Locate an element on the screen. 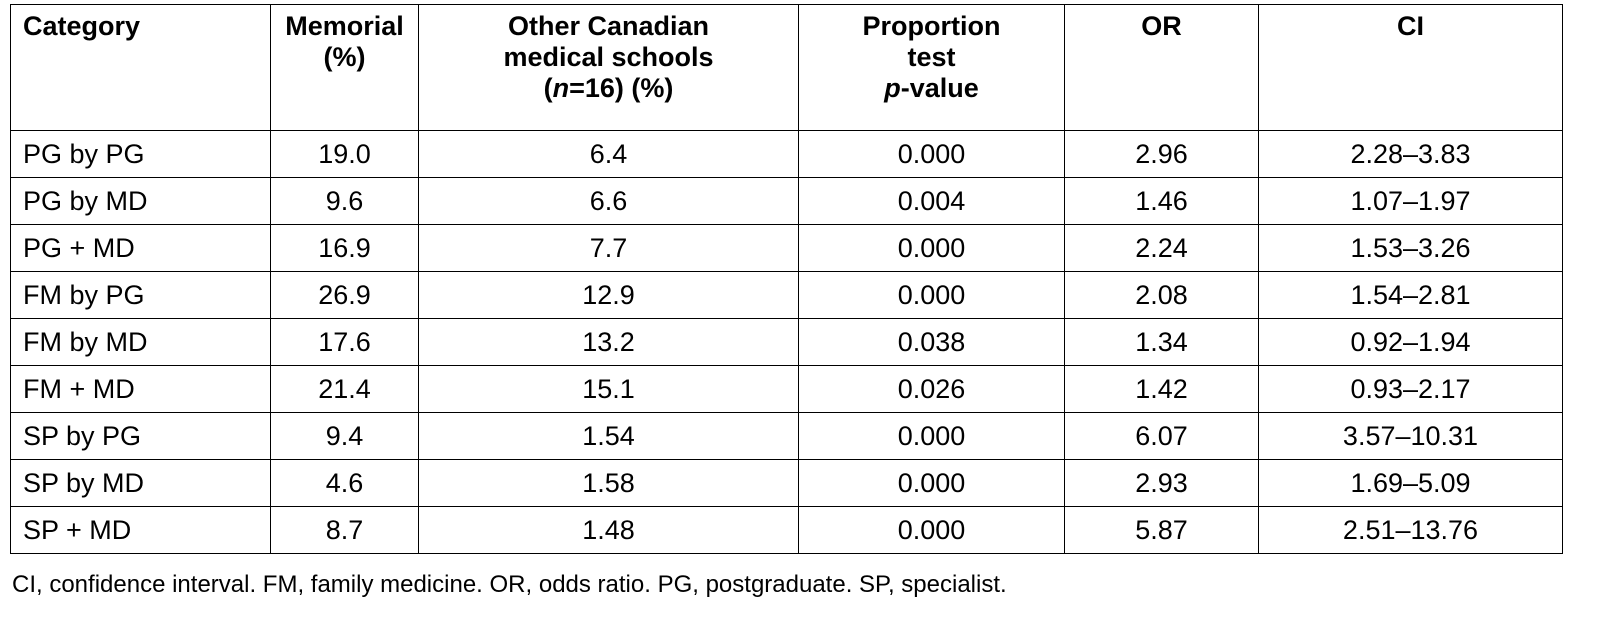 The width and height of the screenshot is (1600, 624). cell-other: 1.54 is located at coordinates (608, 436).